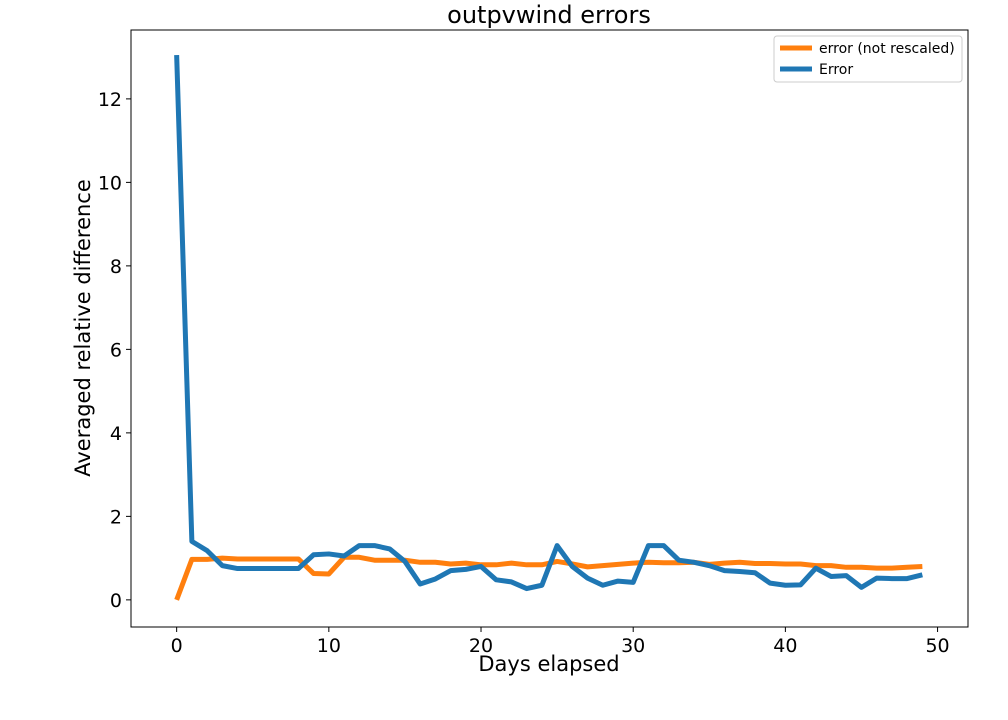  I want to click on y-tick-label: 2, so click(116, 517).